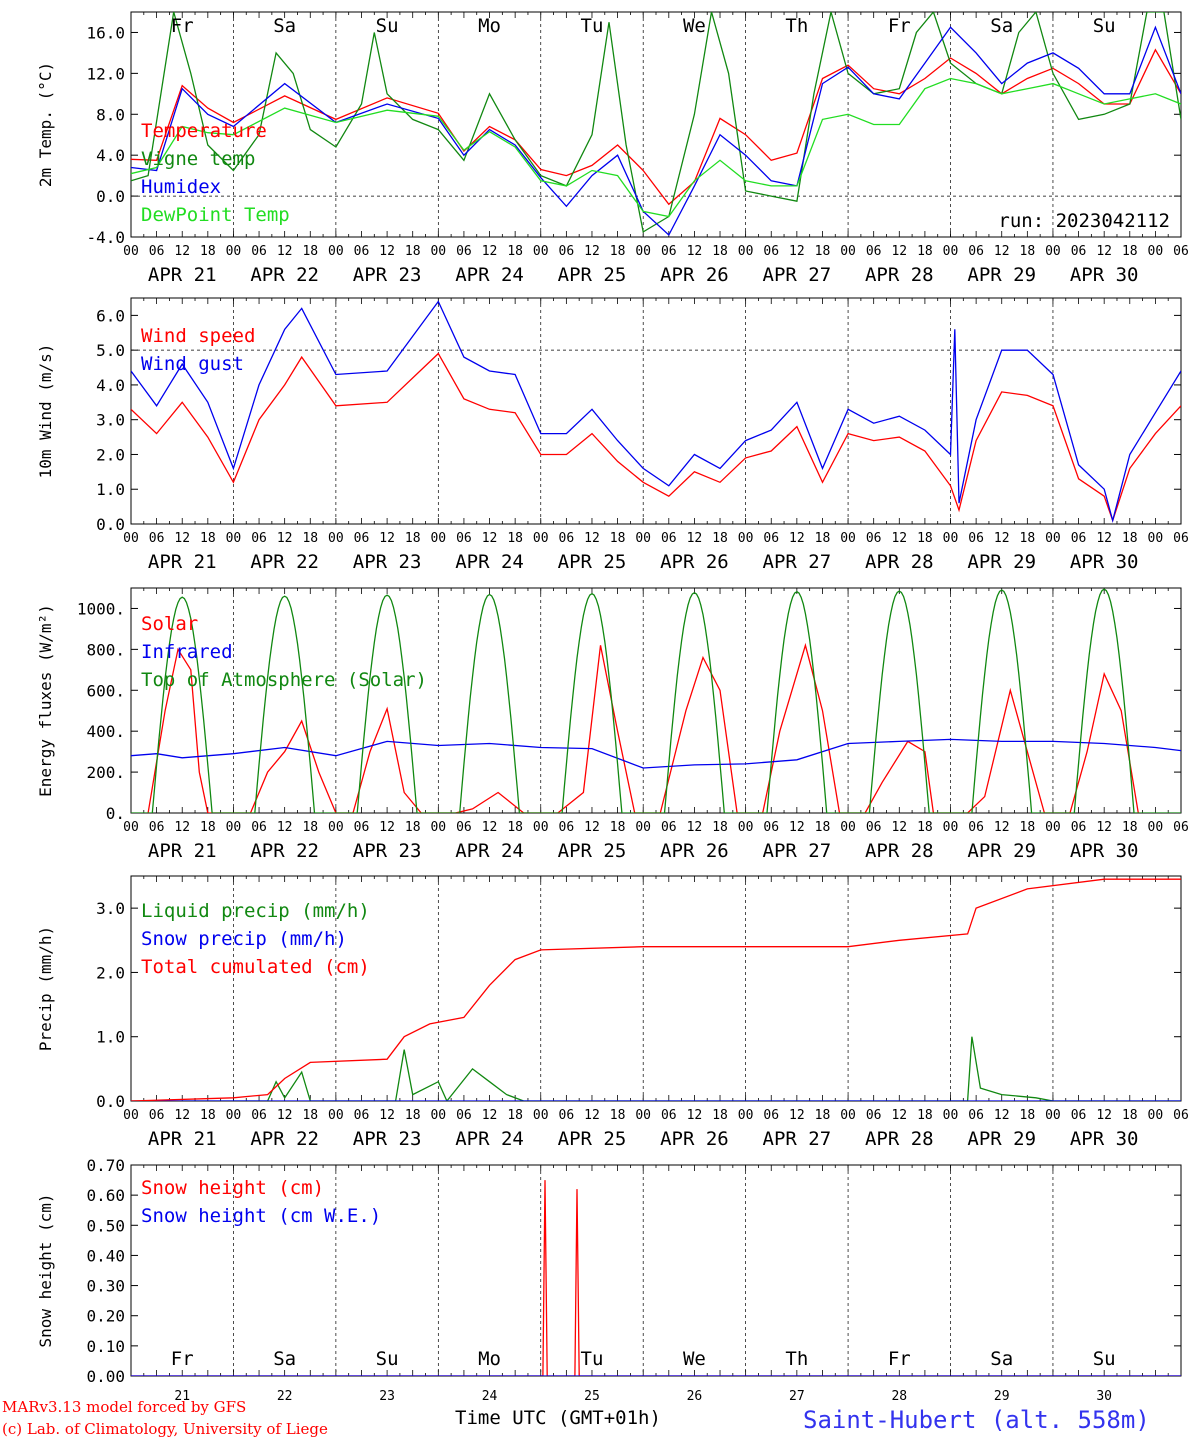  I want to click on y-tick-label: 0.40, so click(105, 1255).